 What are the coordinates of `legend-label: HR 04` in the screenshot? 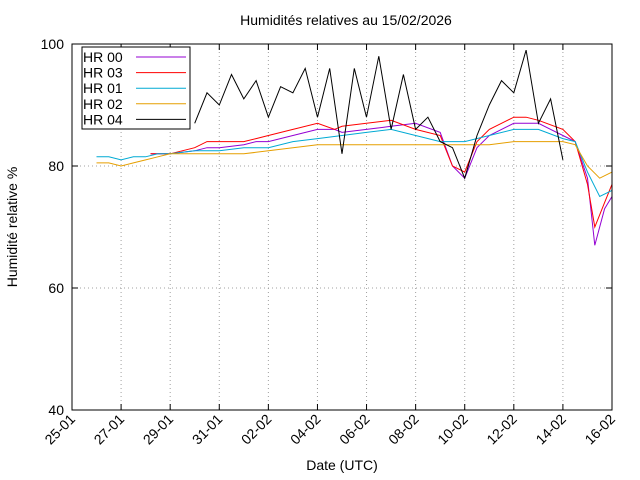 It's located at (103, 119).